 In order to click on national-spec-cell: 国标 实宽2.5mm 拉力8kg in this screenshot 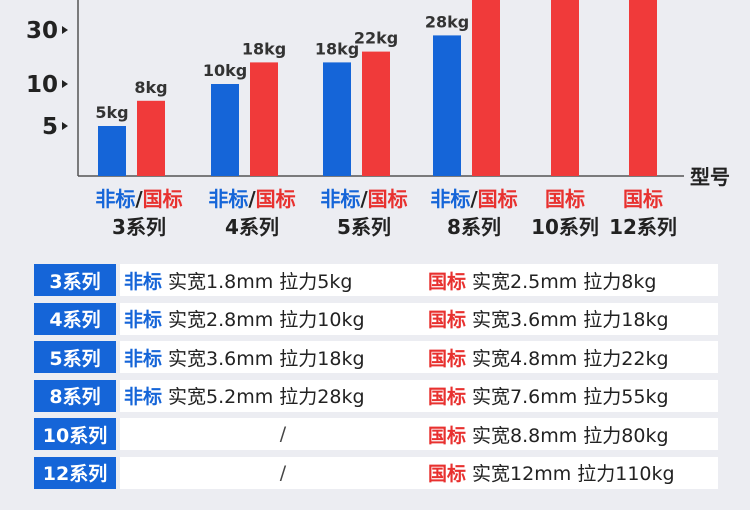, I will do `click(568, 280)`.